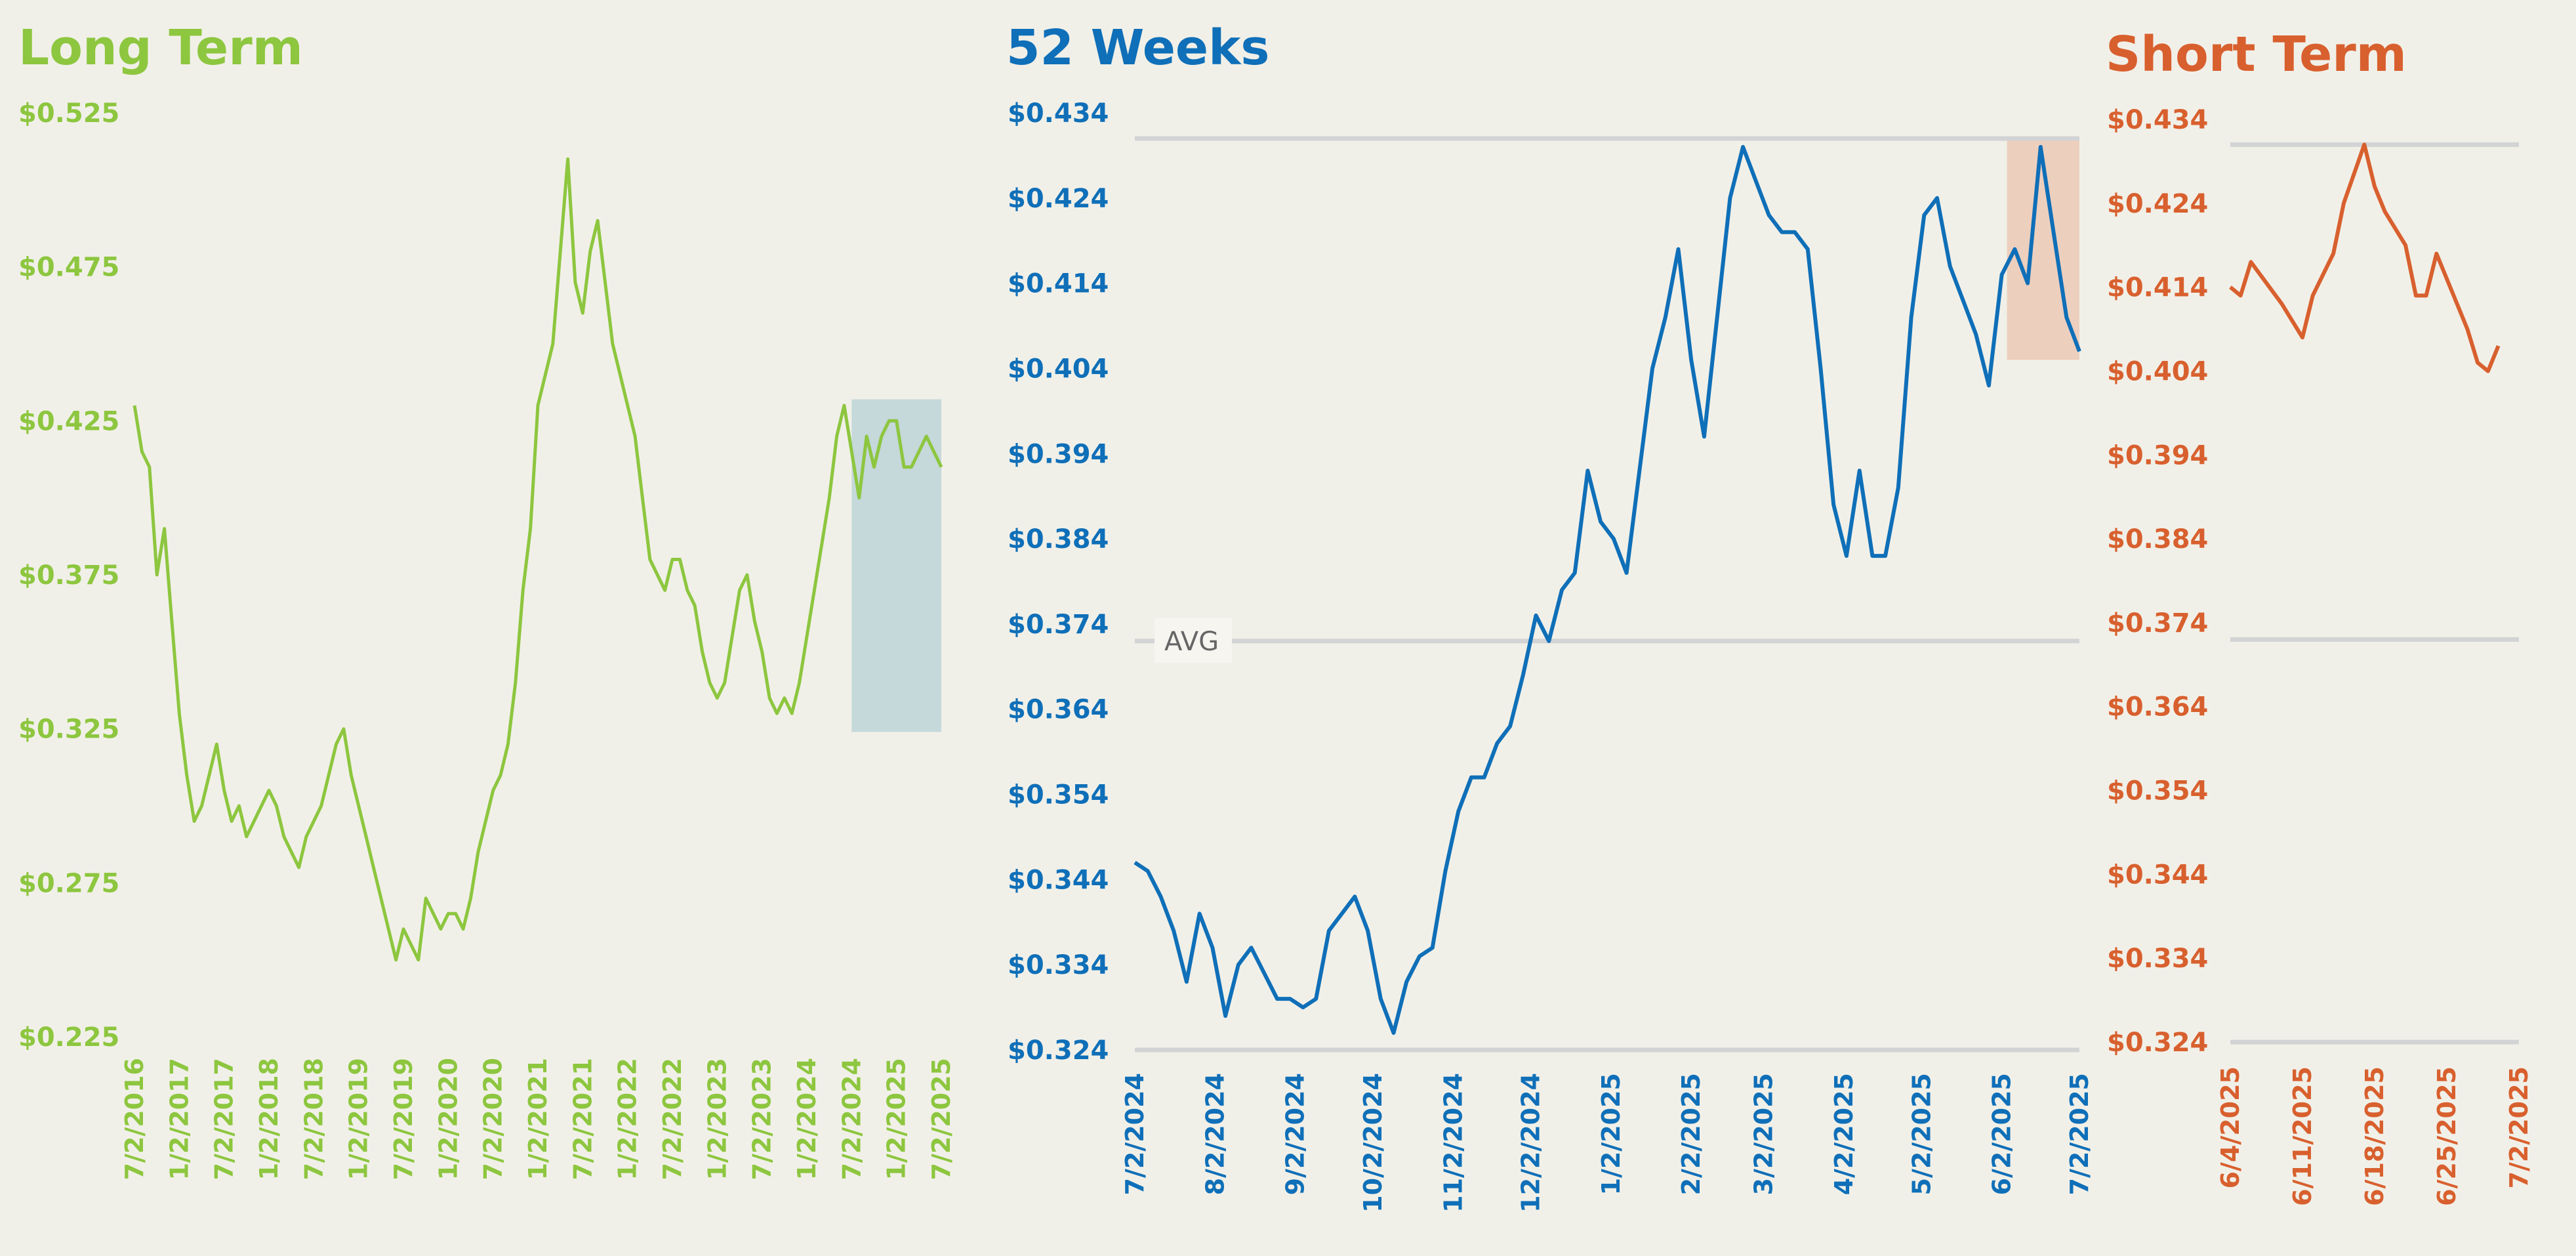 Image resolution: width=2576 pixels, height=1256 pixels. Describe the element at coordinates (1453, 1143) in the screenshot. I see `x-tick-label: 11/2/2024` at that location.